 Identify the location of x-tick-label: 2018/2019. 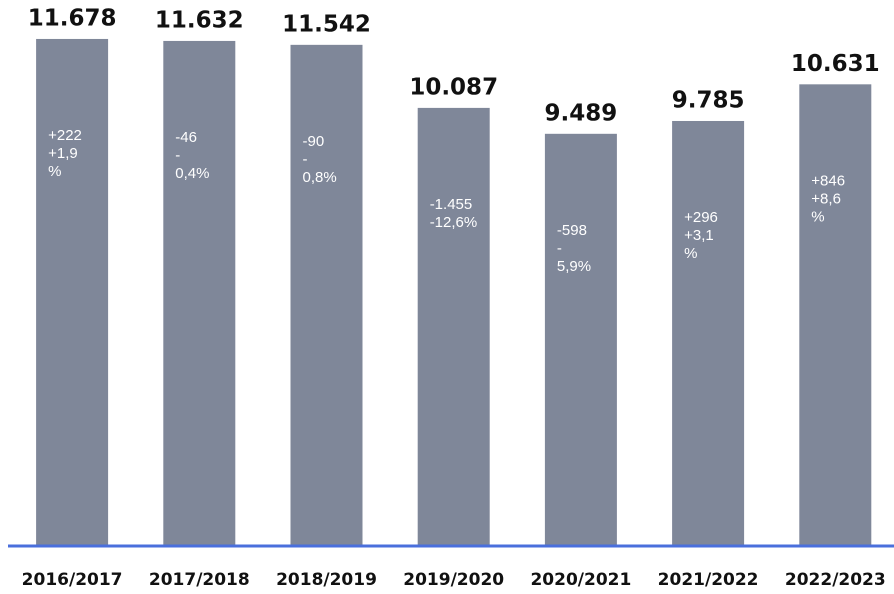
(326, 580).